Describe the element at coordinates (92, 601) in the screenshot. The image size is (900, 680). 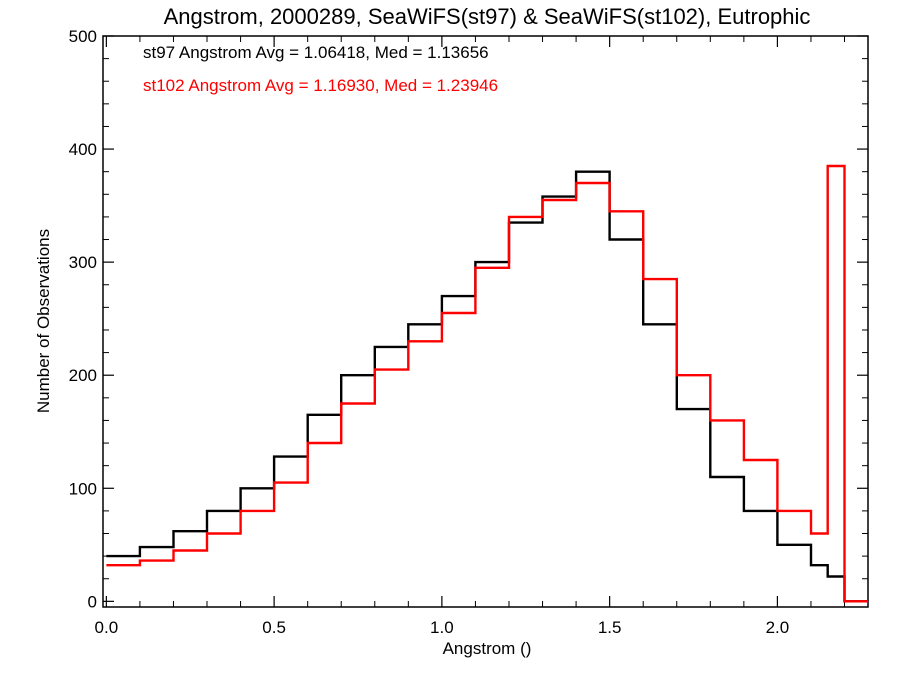
I see `y-tick-label: 0` at that location.